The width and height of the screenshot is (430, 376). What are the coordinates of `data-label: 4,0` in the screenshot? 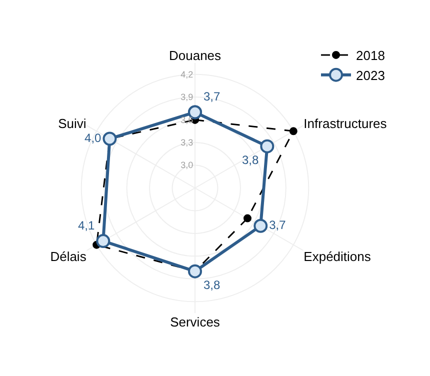 It's located at (93, 137).